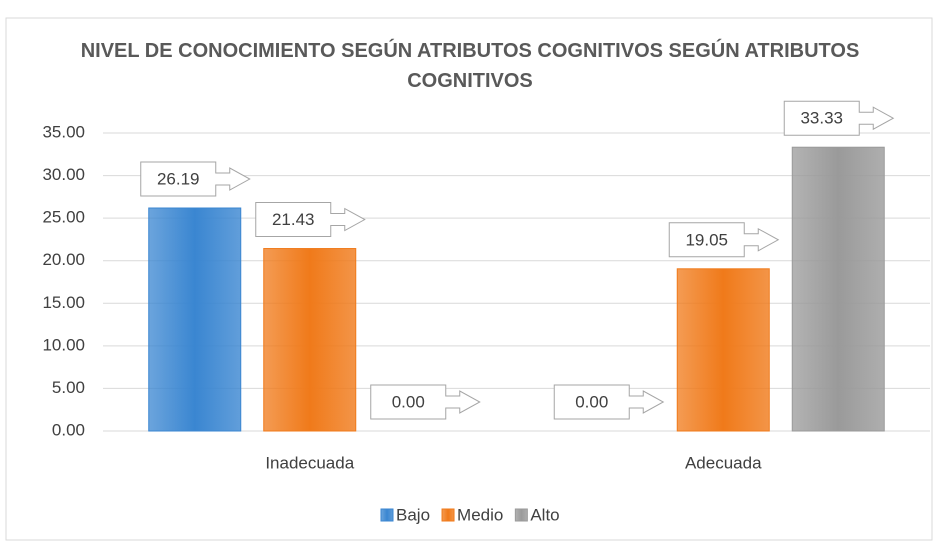 This screenshot has width=939, height=545. I want to click on y-tick-label: 10.00, so click(63, 344).